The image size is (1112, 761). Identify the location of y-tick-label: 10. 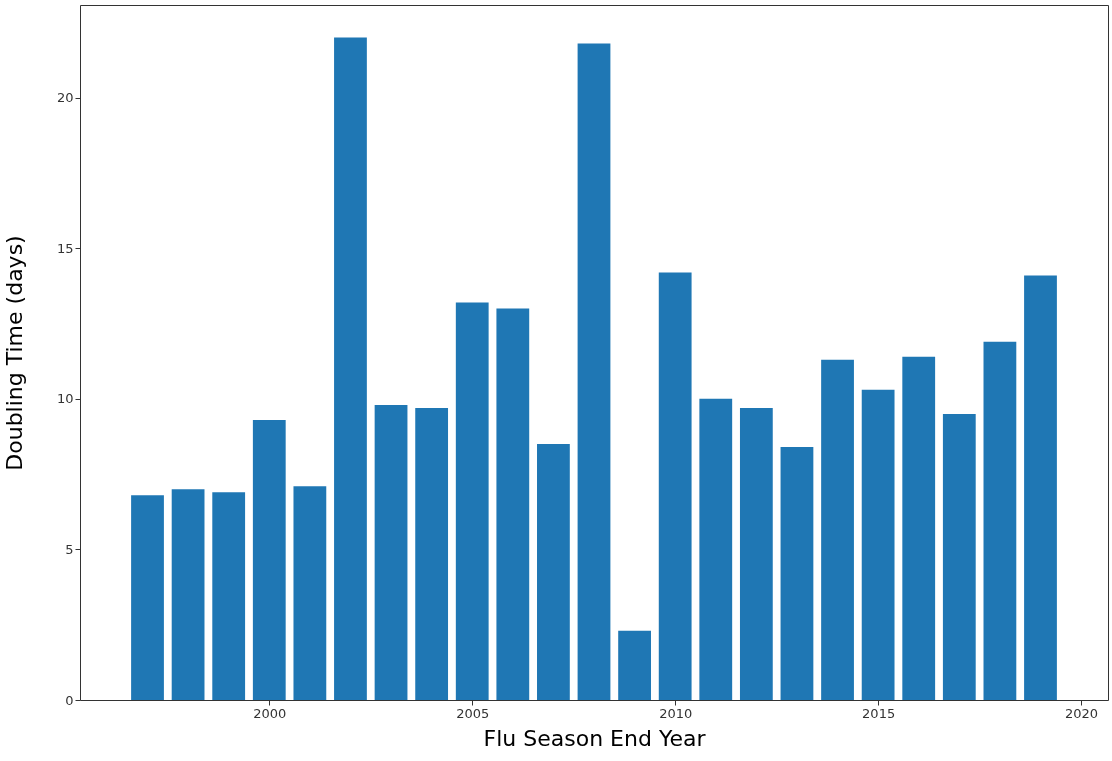
(65, 399).